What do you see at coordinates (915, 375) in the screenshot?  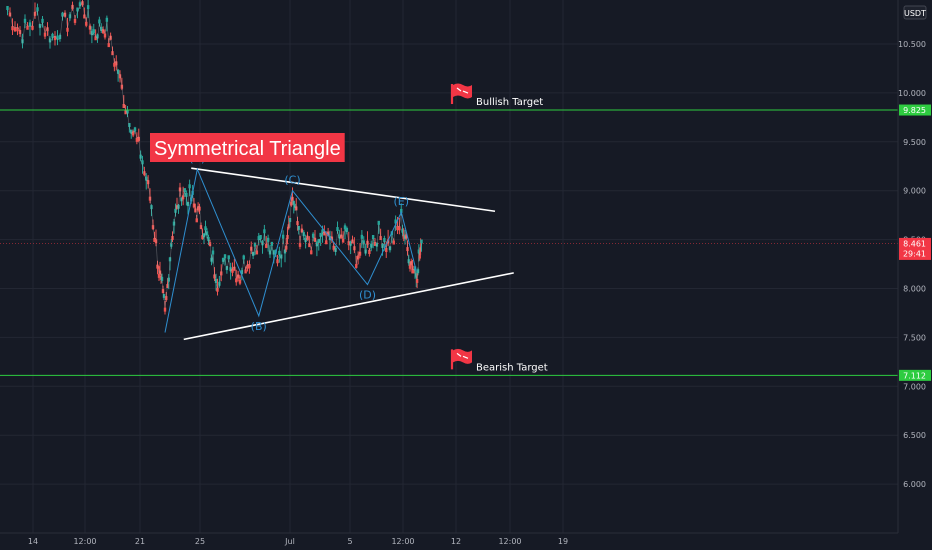 I see `bearish-price-badge-box` at bounding box center [915, 375].